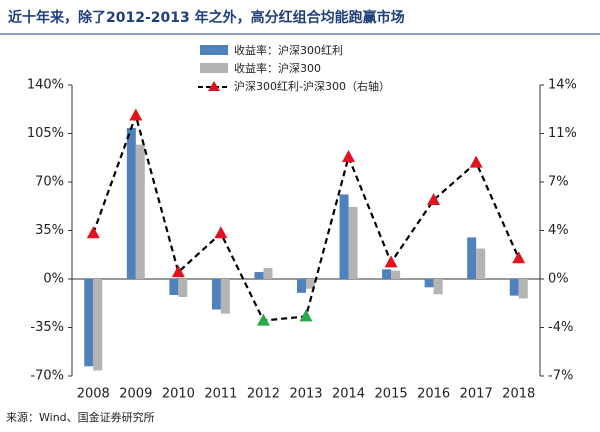 This screenshot has width=600, height=432. Describe the element at coordinates (518, 394) in the screenshot. I see `x-tick-label: 2018` at that location.